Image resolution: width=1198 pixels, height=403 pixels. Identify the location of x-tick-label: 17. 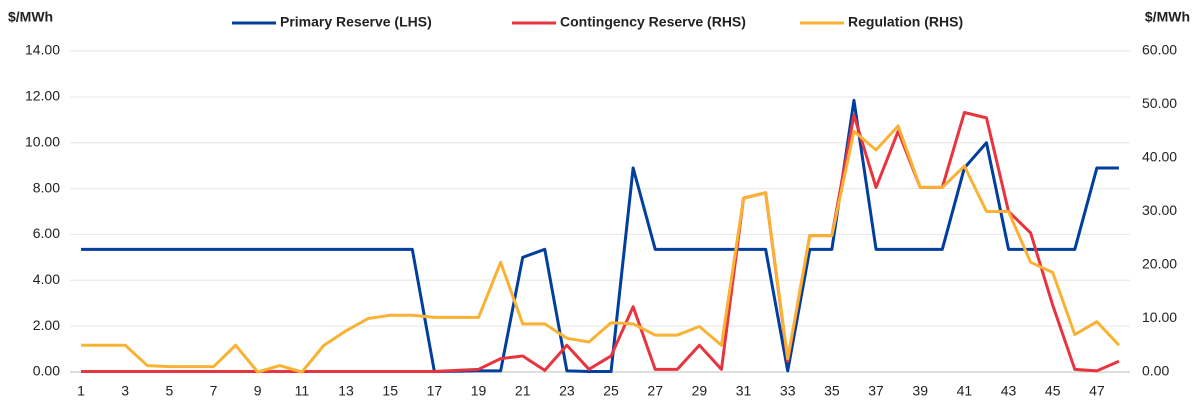
(435, 391).